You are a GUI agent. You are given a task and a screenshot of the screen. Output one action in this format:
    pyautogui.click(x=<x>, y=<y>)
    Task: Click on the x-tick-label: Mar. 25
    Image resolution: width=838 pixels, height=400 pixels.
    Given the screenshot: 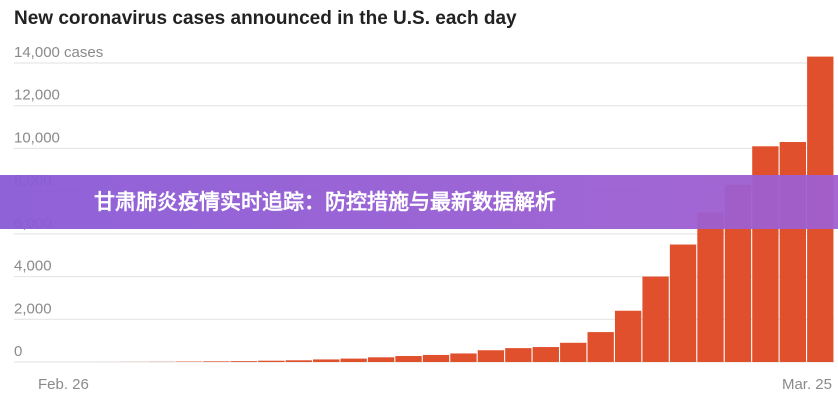 What is the action you would take?
    pyautogui.click(x=807, y=384)
    